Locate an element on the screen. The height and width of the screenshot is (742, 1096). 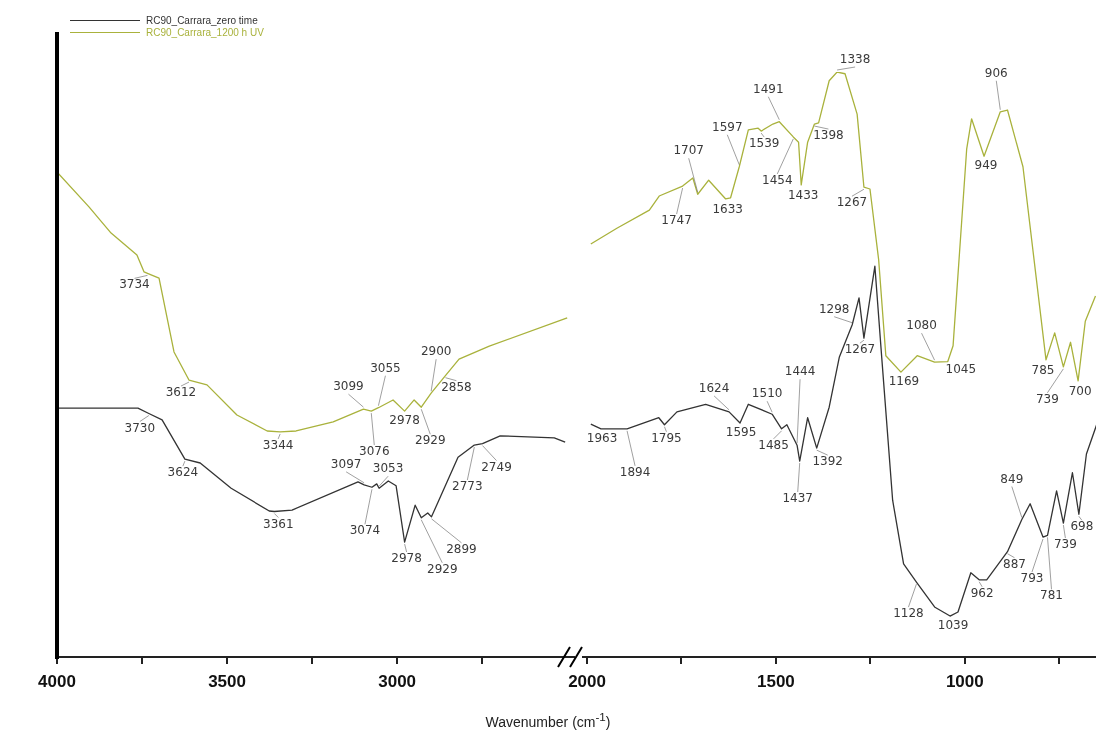
annotation: 1398 is located at coordinates (828, 135).